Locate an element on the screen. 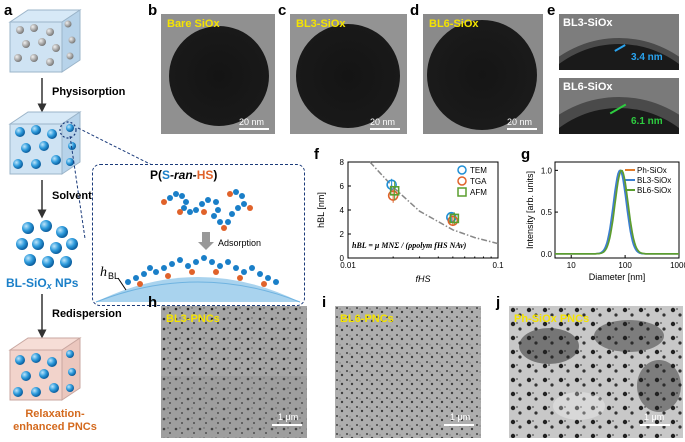 The width and height of the screenshot is (685, 442). panel-label-c: c is located at coordinates (282, 10).